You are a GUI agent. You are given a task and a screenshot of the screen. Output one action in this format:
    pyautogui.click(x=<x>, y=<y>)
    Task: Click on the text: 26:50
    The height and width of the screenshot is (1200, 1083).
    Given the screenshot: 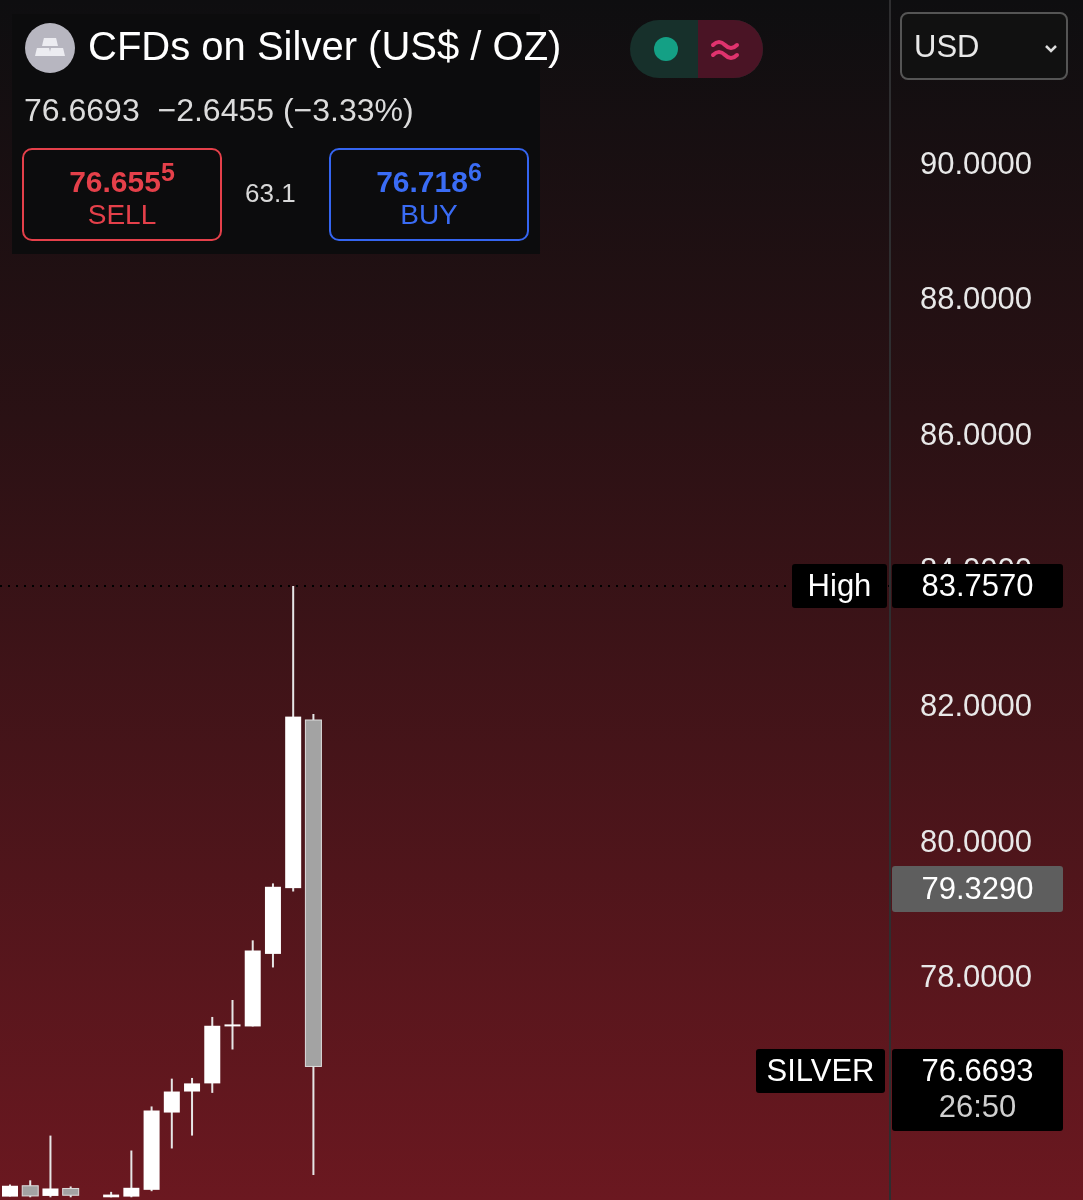 What is the action you would take?
    pyautogui.click(x=977, y=1107)
    